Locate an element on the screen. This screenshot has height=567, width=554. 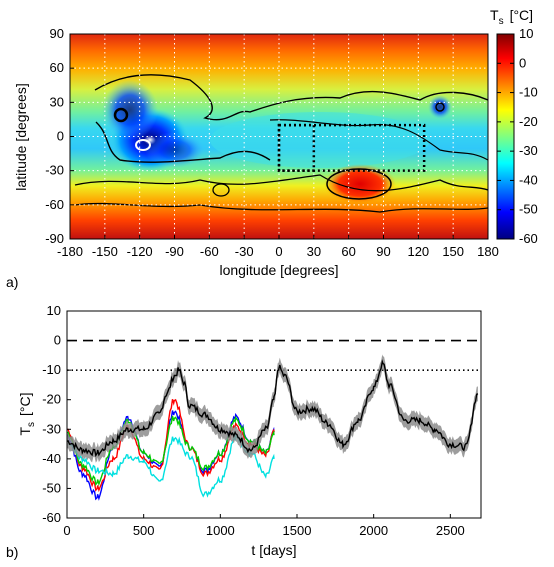
map-x-tick-label: 30 is located at coordinates (314, 251).